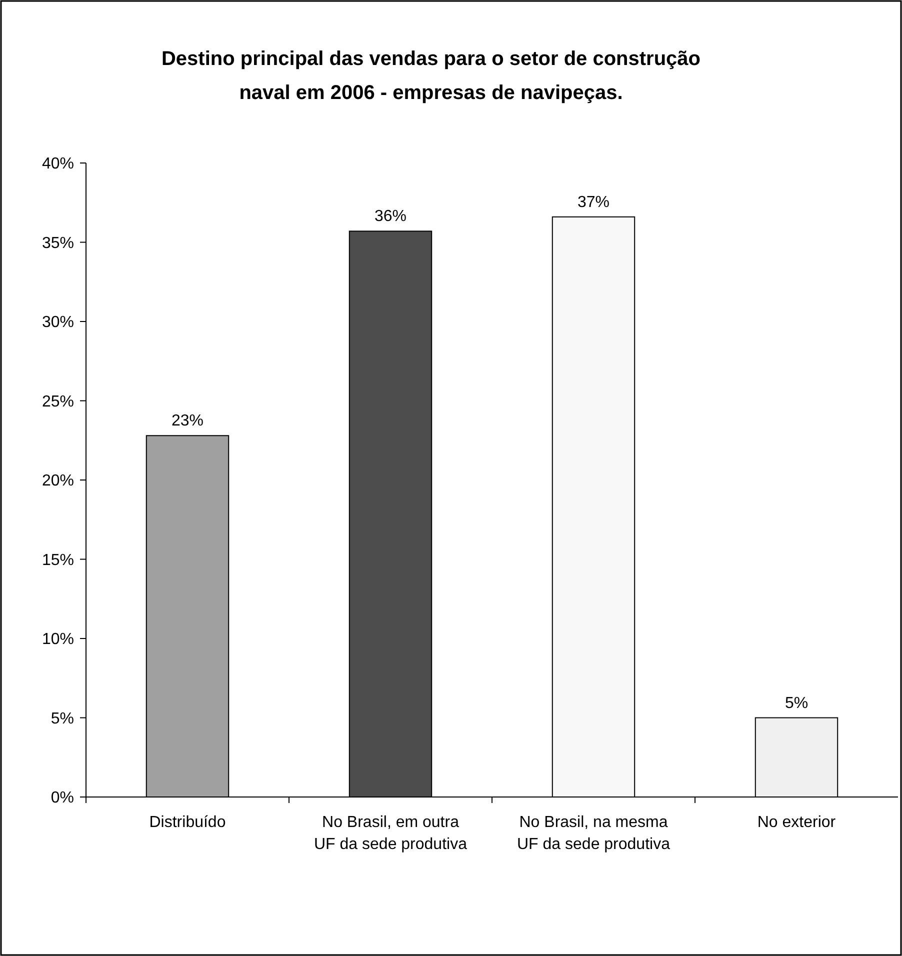 Image resolution: width=902 pixels, height=956 pixels. Describe the element at coordinates (796, 822) in the screenshot. I see `x-tick-label: No exterior` at that location.